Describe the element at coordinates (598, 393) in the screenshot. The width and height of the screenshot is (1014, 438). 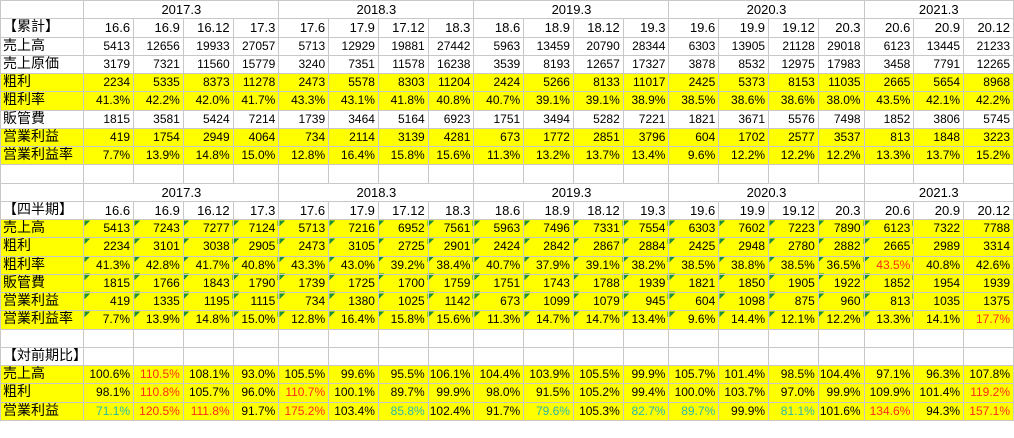
I see `value-cell: 105.2%` at that location.